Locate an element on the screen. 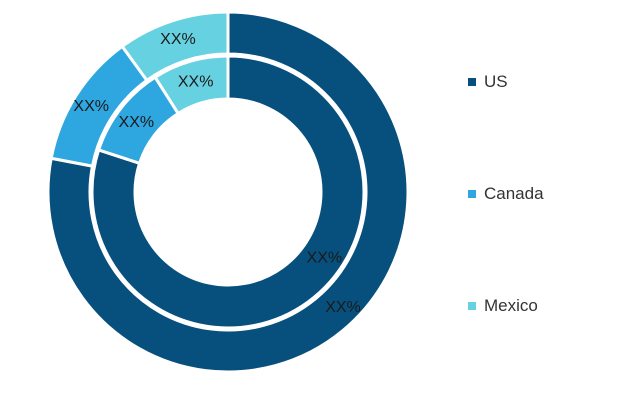  legend-swatch-us is located at coordinates (472, 82).